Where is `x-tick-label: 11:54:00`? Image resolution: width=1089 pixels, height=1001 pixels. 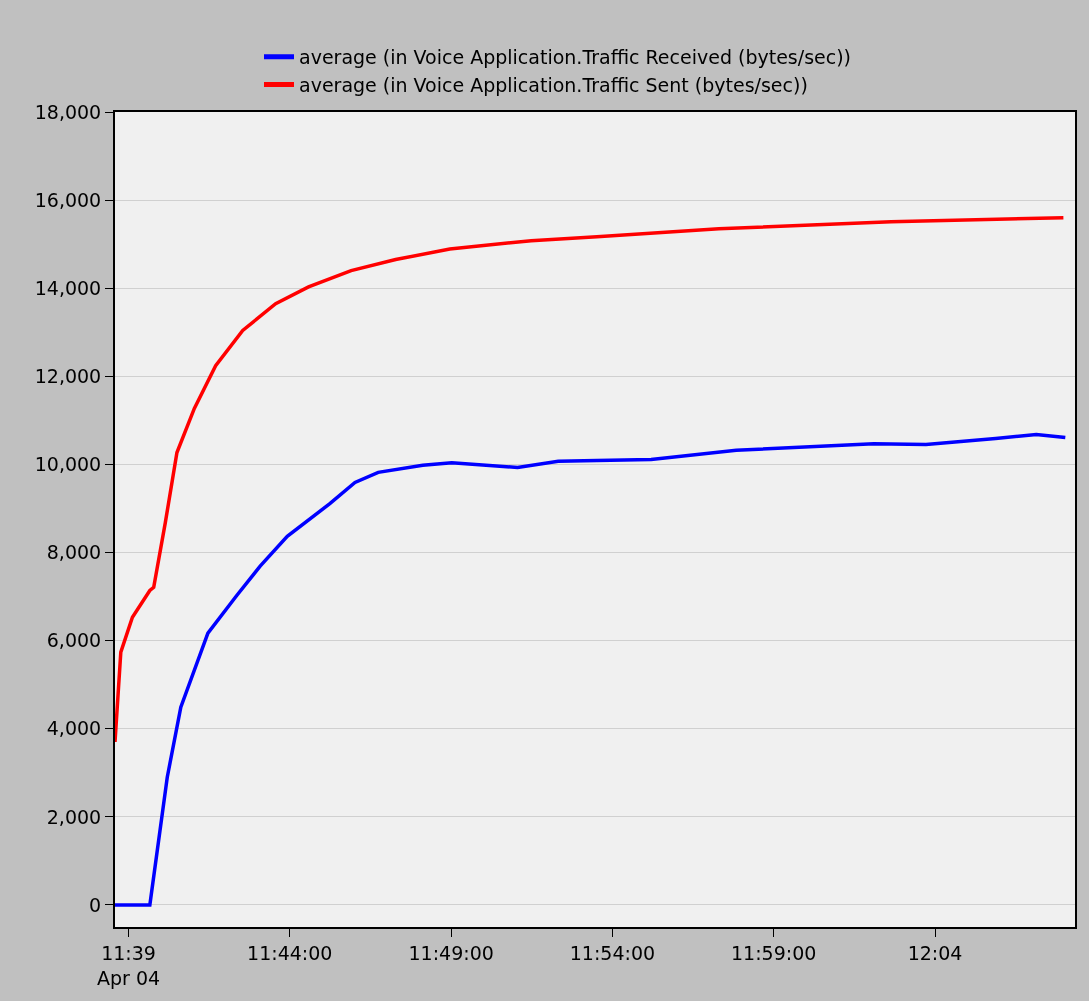 x-tick-label: 11:54:00 is located at coordinates (612, 952).